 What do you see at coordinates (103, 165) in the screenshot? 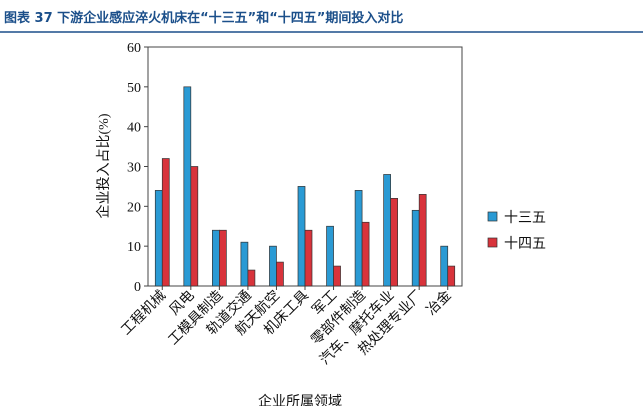
I see `y-axis-label: 企业投入占比(%)` at bounding box center [103, 165].